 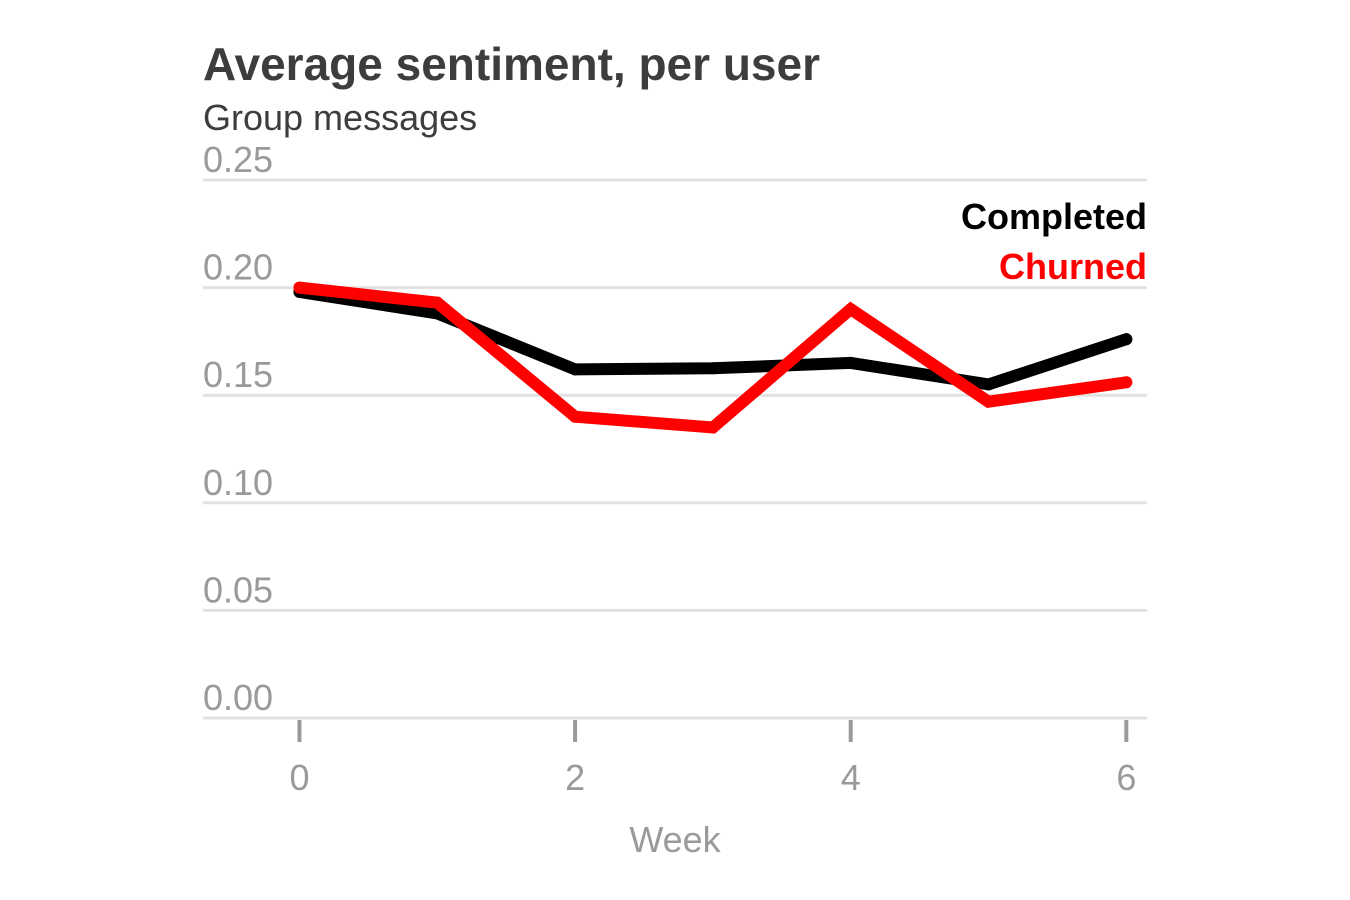 What do you see at coordinates (238, 159) in the screenshot?
I see `y-tick-label-5: 0.25` at bounding box center [238, 159].